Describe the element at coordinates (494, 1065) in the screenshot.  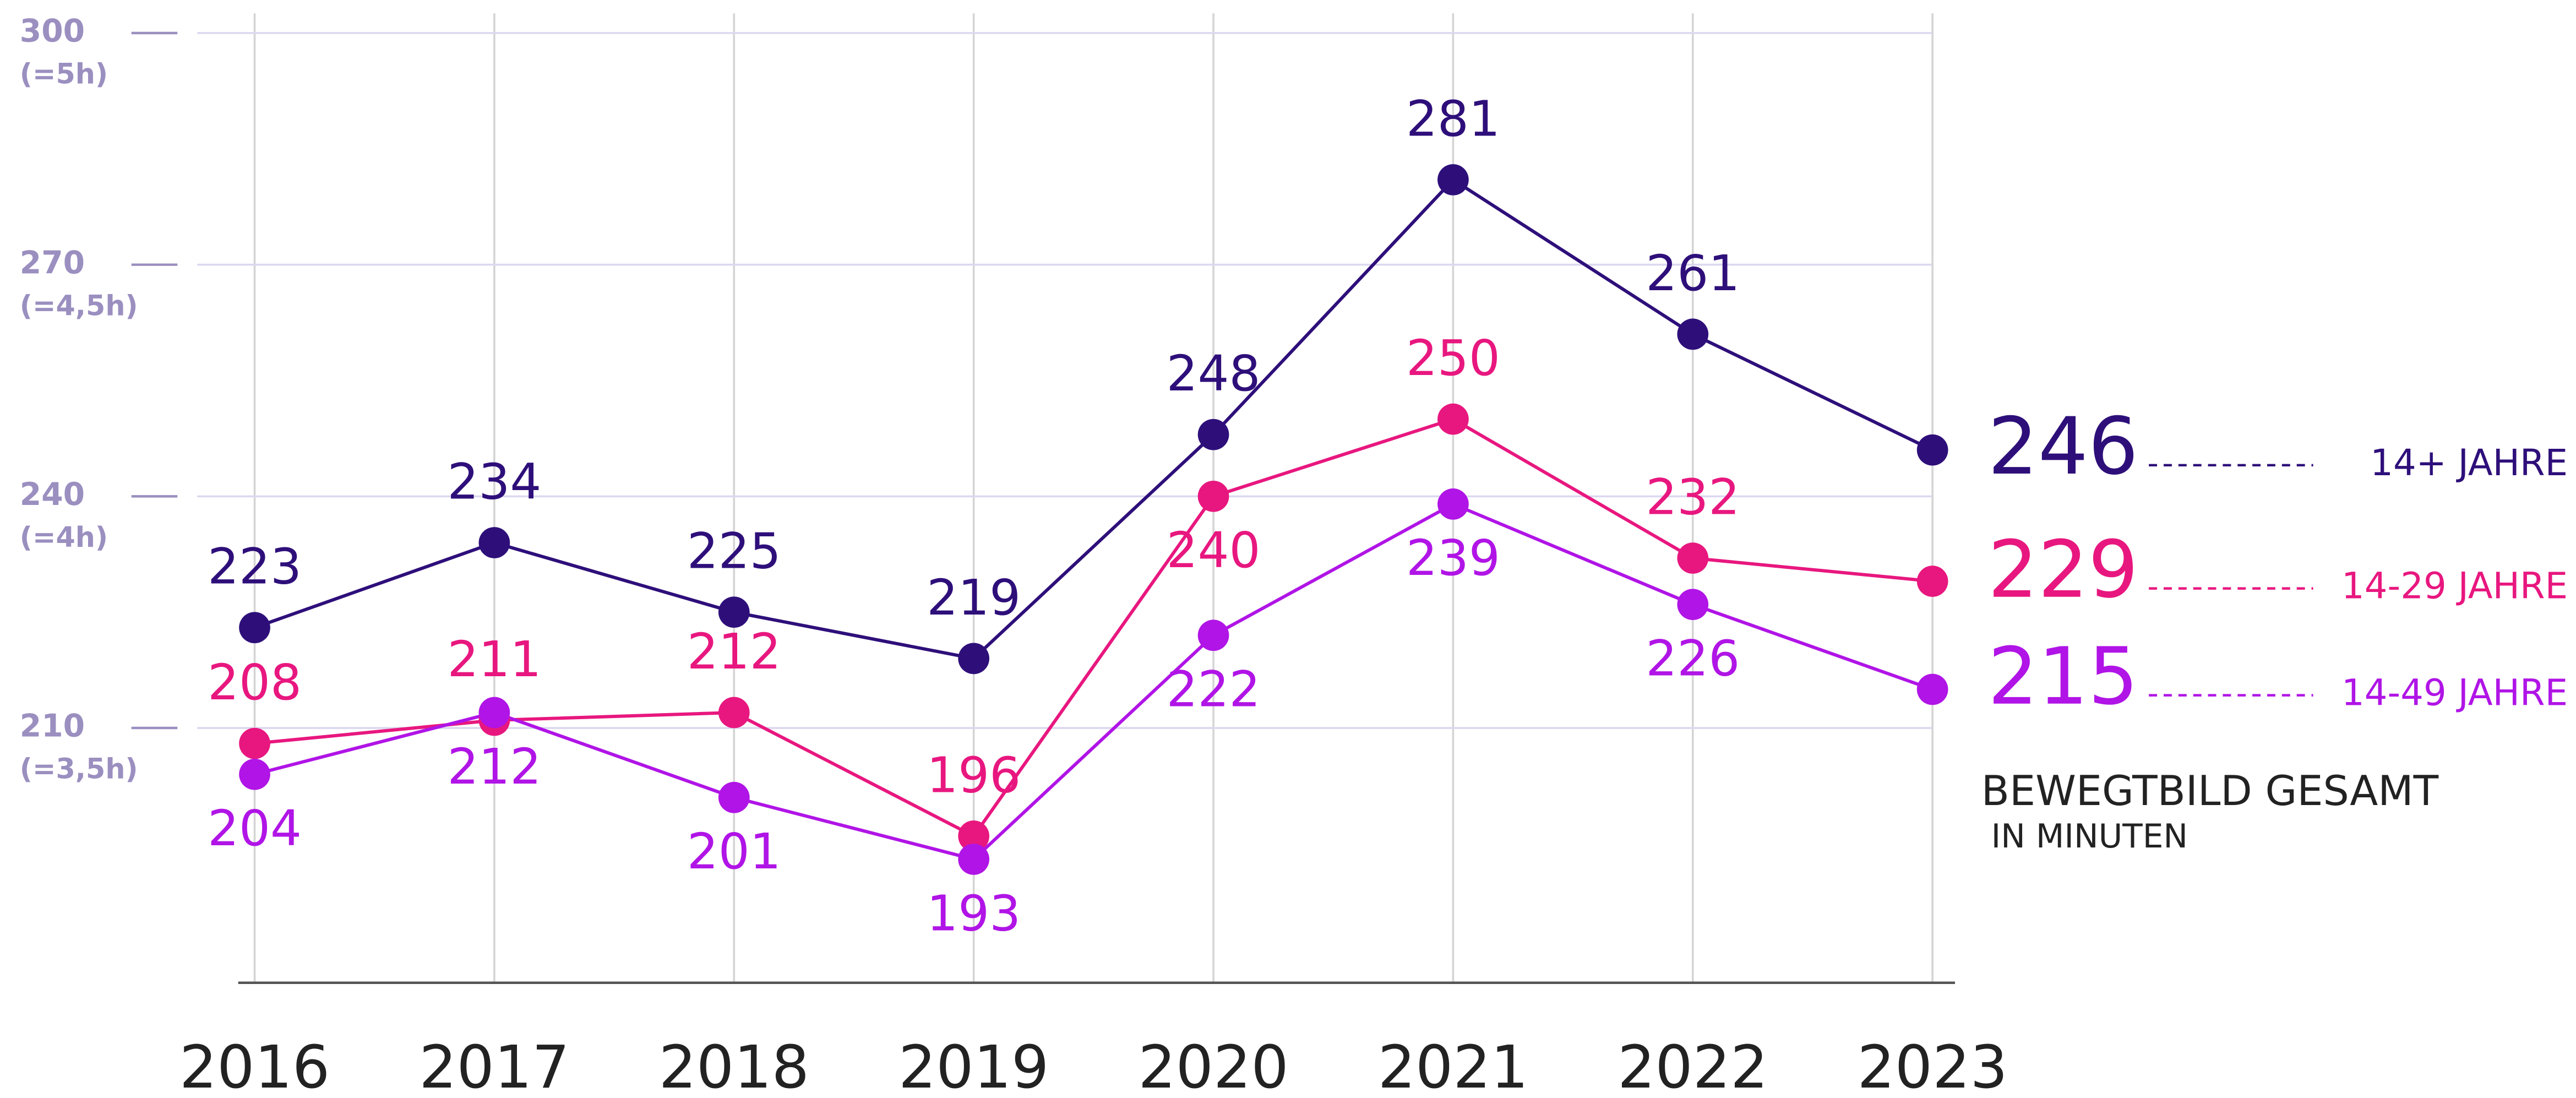
I see `x-tick-label: 2017` at that location.